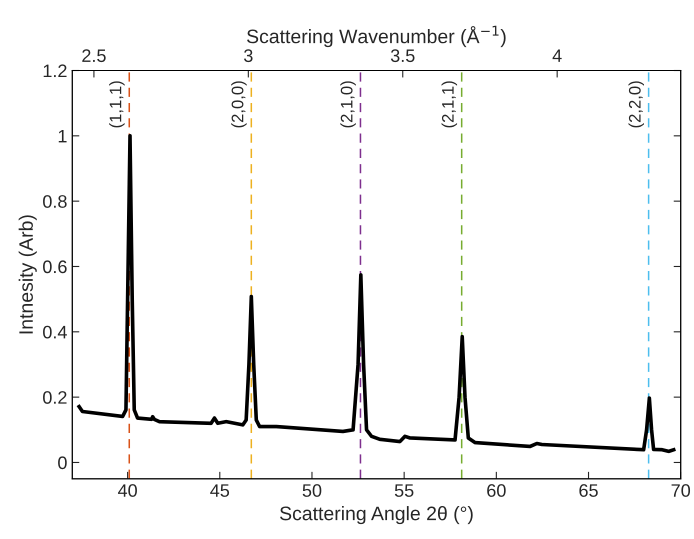  Describe the element at coordinates (312, 490) in the screenshot. I see `x-tick-label: 50` at that location.